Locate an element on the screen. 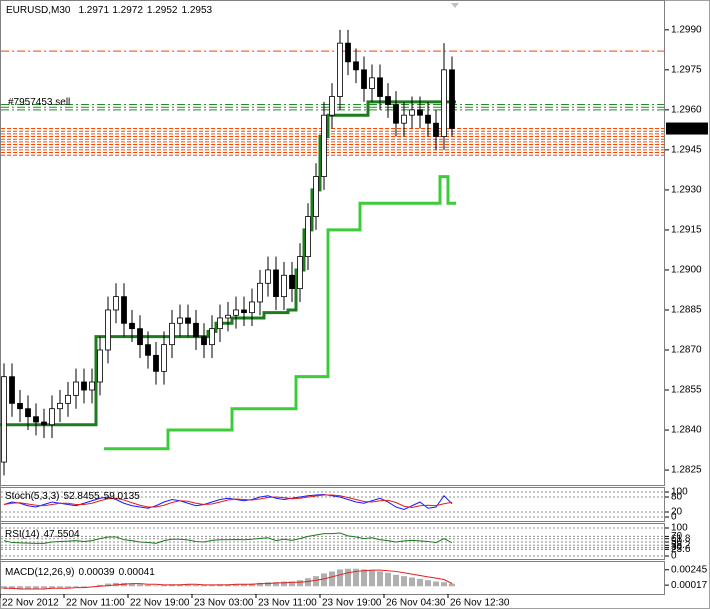  price-box is located at coordinates (687, 128).